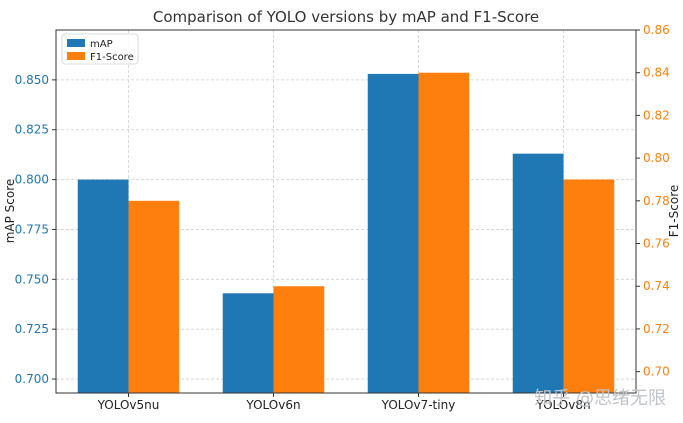 The width and height of the screenshot is (683, 423). I want to click on bar-f1-score-yolov6n, so click(299, 339).